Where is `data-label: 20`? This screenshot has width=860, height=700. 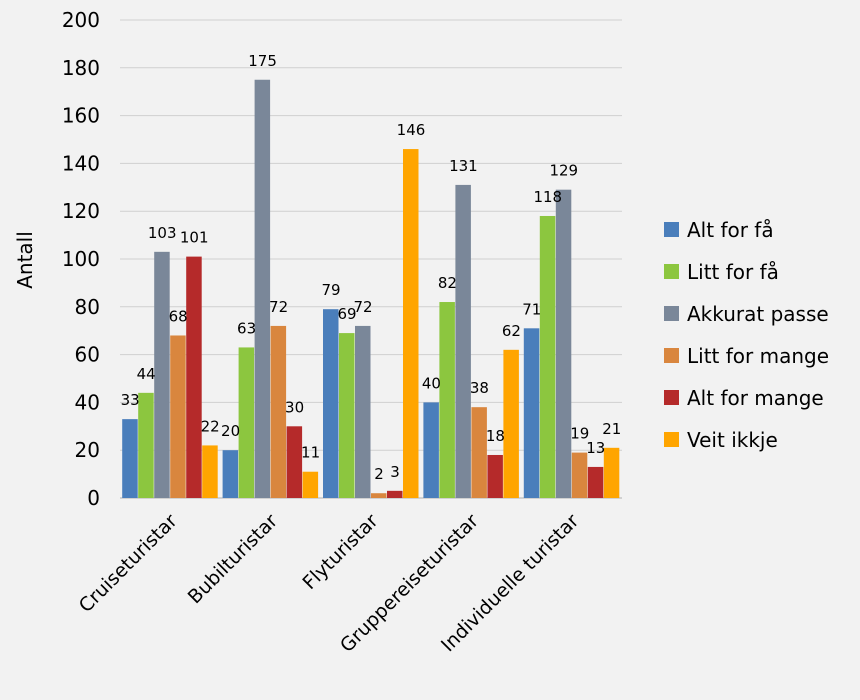
data-label: 20 is located at coordinates (230, 431).